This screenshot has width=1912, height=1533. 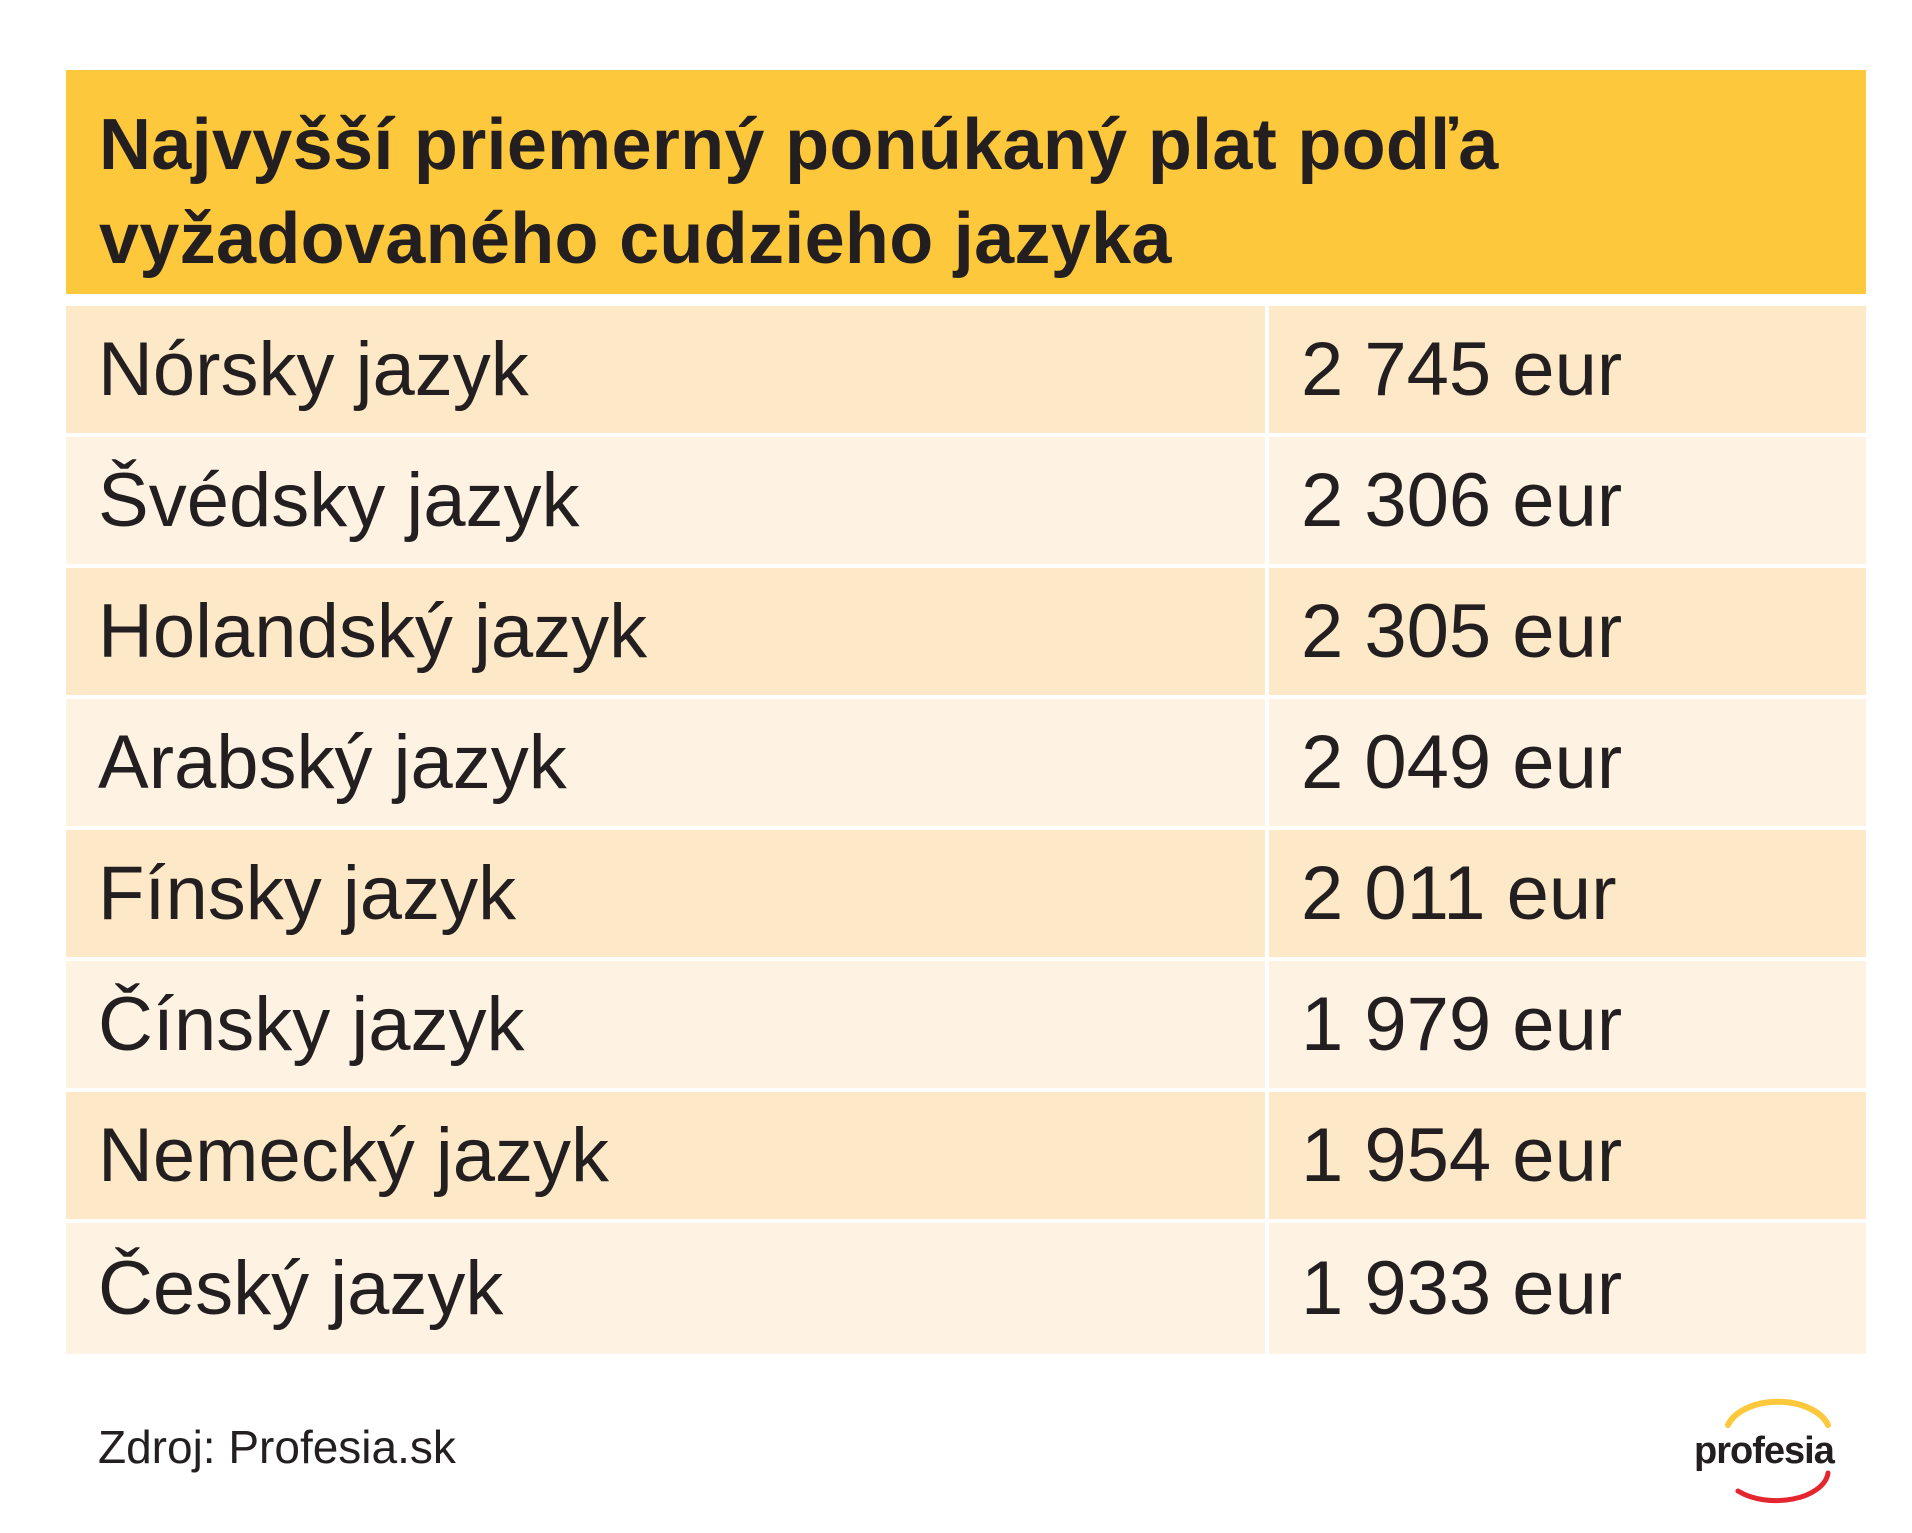 I want to click on table-row: Nemecký jazyk 1 954 eur, so click(x=966, y=1157).